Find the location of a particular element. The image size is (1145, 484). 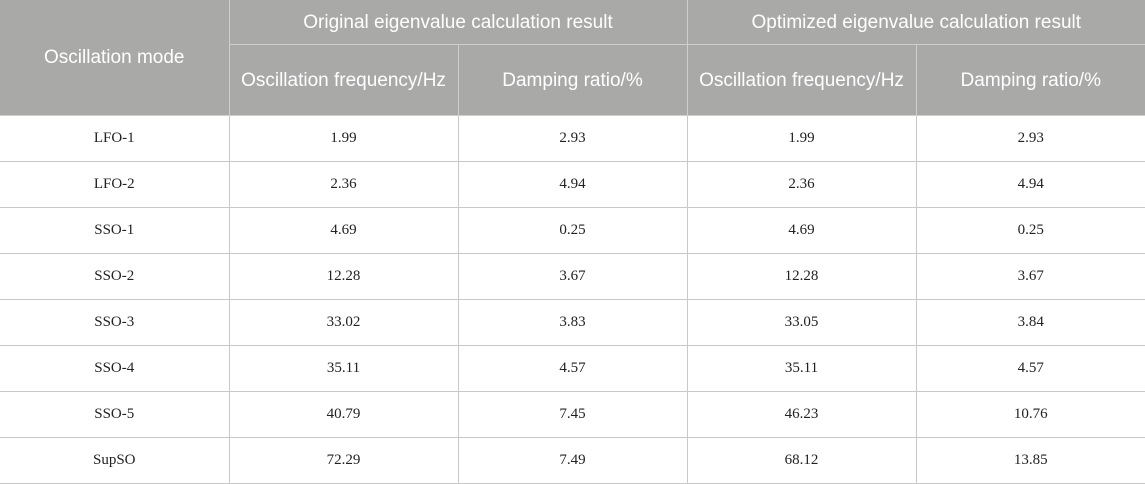

cell-mode: SSO-5 is located at coordinates (115, 414).